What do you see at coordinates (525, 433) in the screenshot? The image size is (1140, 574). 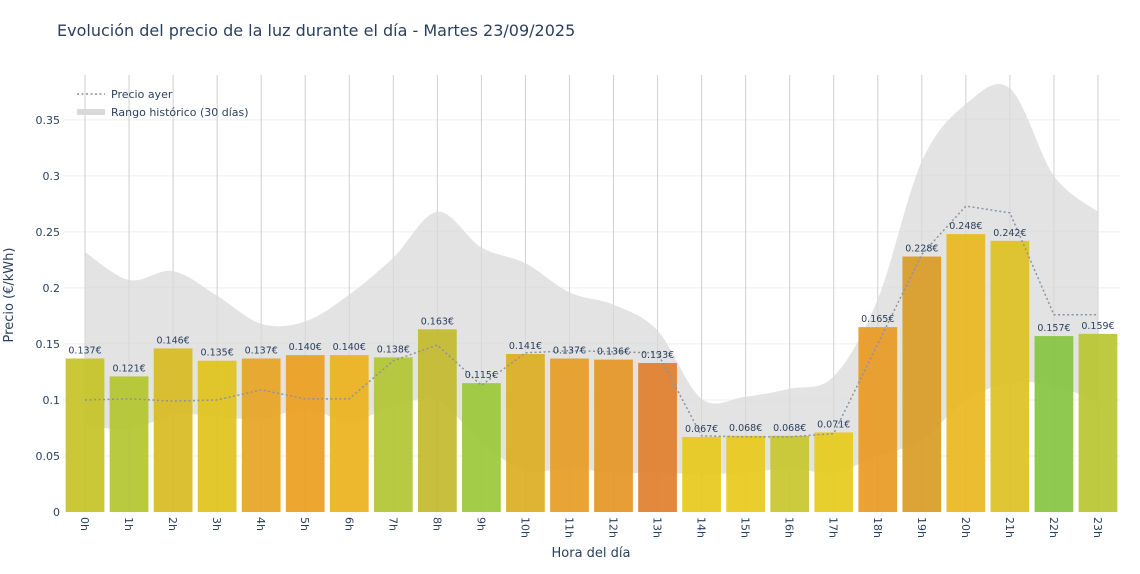 I see `bar-10h` at bounding box center [525, 433].